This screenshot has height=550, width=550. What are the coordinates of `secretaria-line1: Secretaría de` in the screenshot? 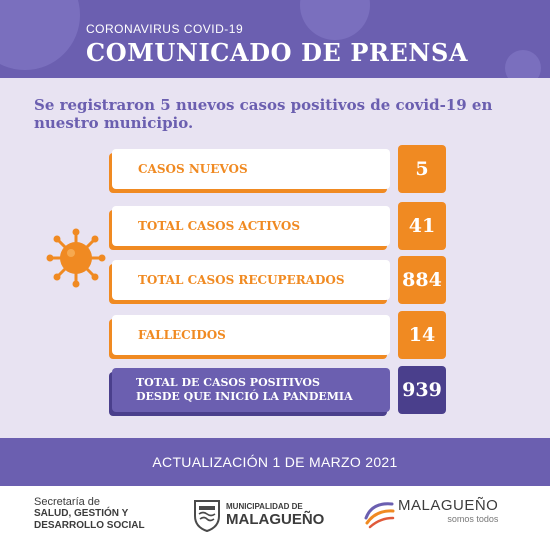 It's located at (67, 502).